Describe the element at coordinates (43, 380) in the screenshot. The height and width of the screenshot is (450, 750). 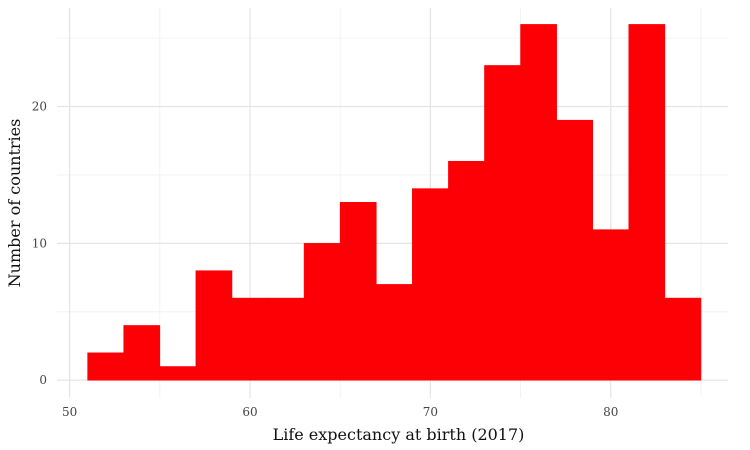
I see `y-tick-label: 0` at that location.